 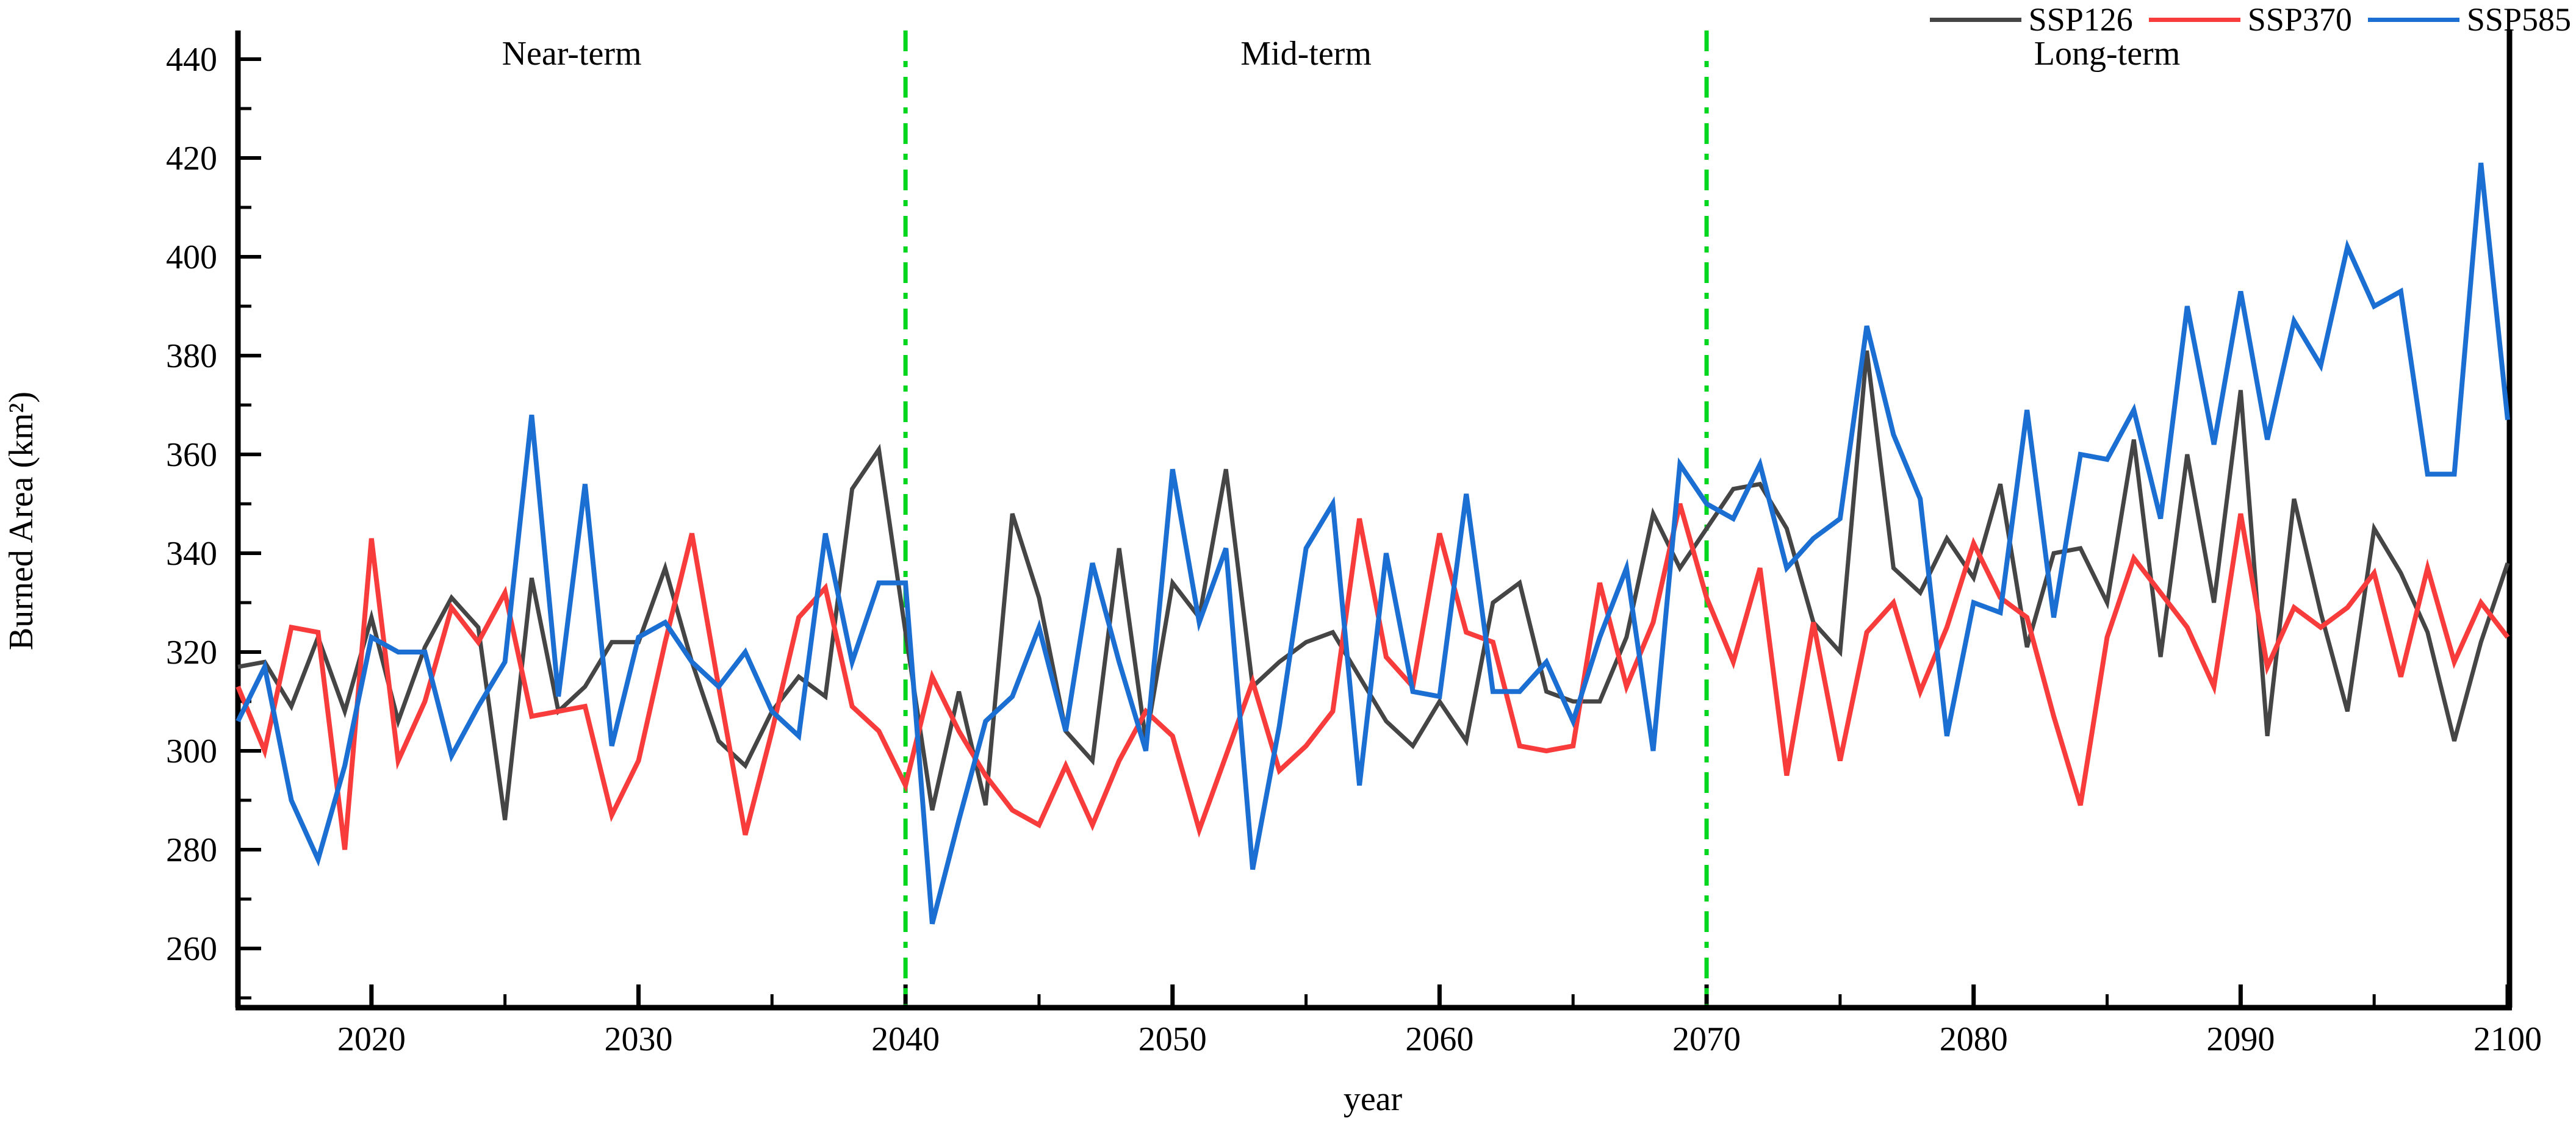 I want to click on x-tick-label: 2090, so click(x=2240, y=1039).